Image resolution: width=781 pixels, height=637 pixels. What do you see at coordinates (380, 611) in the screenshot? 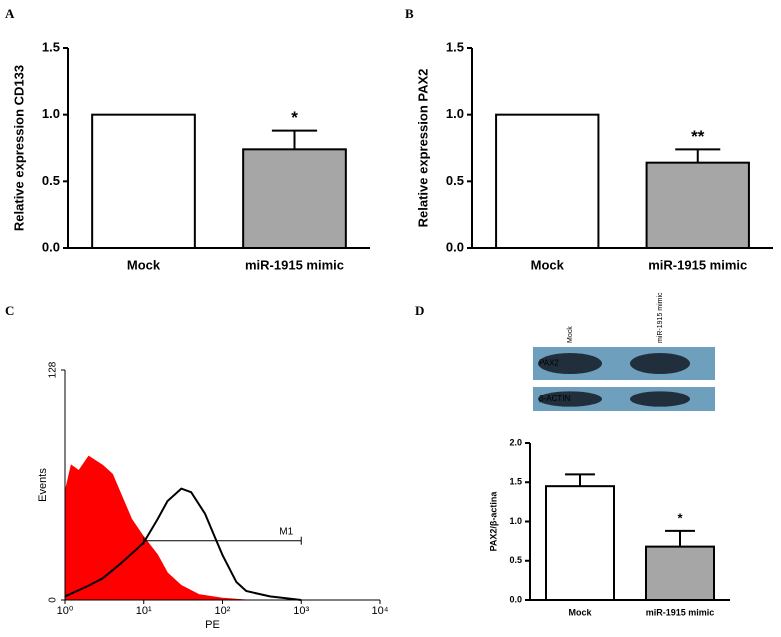
I see `x-tick-label: 10⁴` at bounding box center [380, 611].